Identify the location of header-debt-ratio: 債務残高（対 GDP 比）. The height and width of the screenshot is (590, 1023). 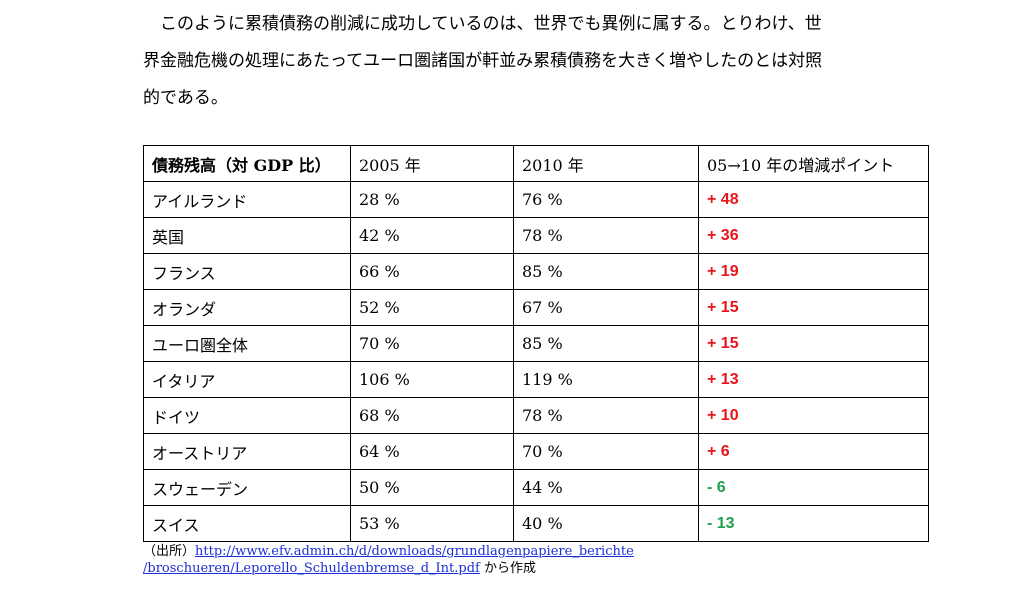
(247, 163).